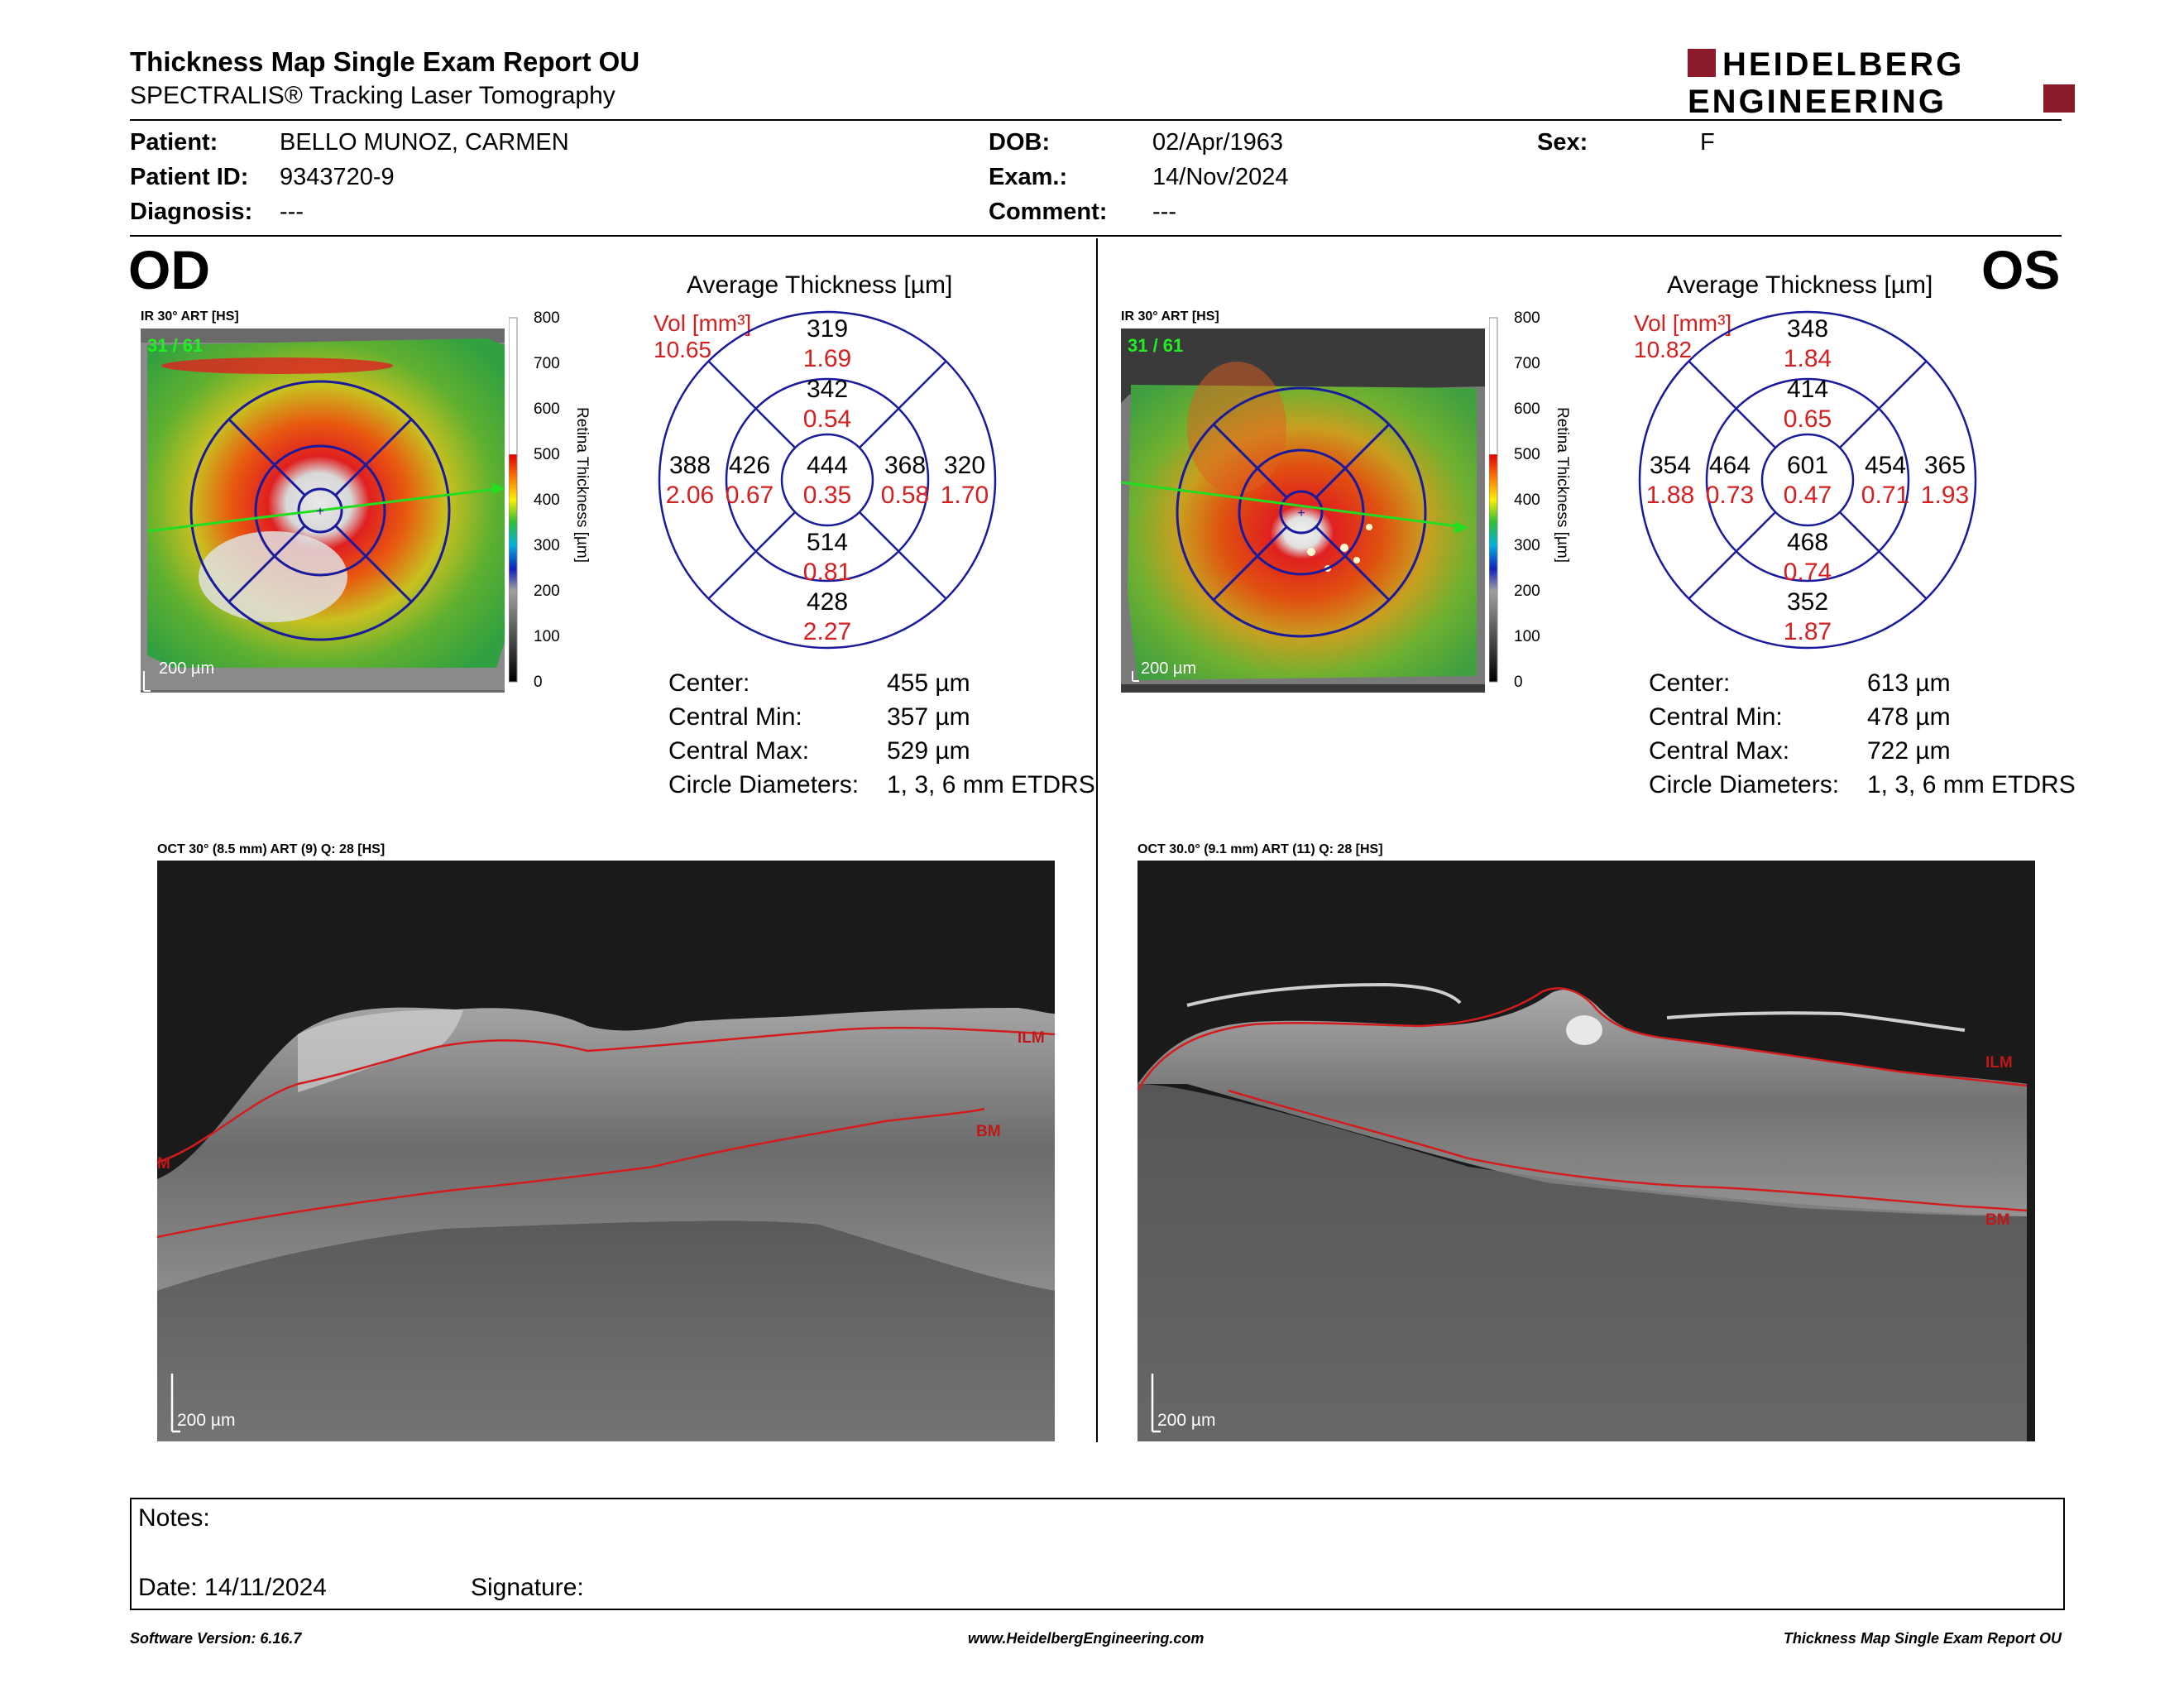 The height and width of the screenshot is (1688, 2184). What do you see at coordinates (1807, 542) in the screenshot?
I see `os-inner-inferior-thickness: 468` at bounding box center [1807, 542].